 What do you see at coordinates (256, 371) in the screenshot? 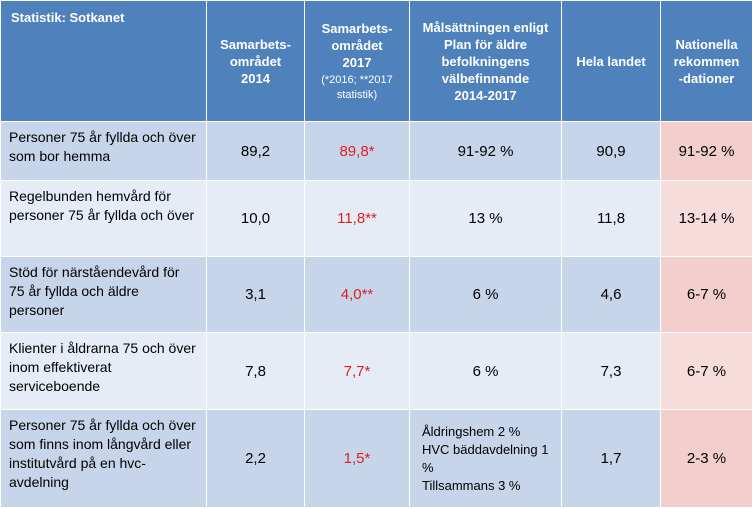
I see `value-2014: 7,8` at bounding box center [256, 371].